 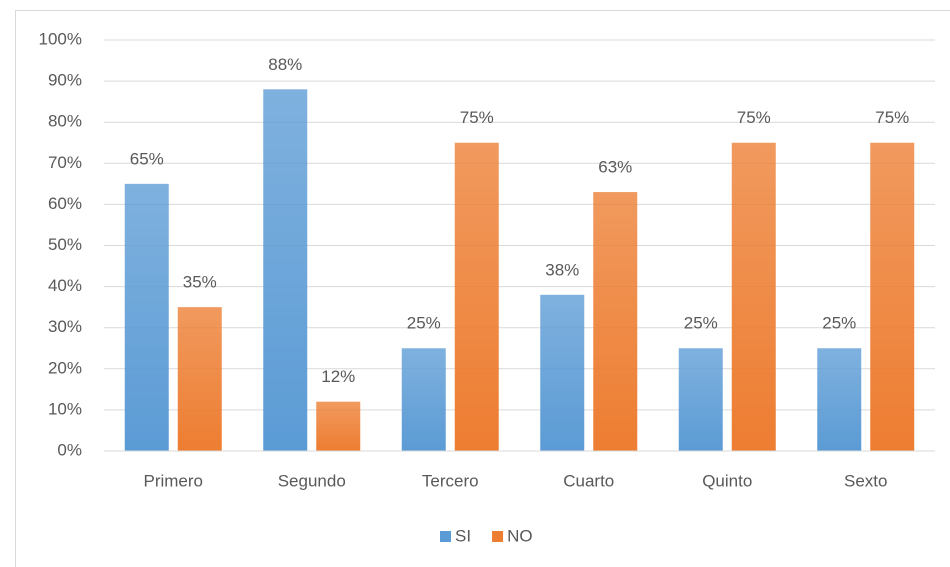 What do you see at coordinates (615, 167) in the screenshot?
I see `data-label: 63%` at bounding box center [615, 167].